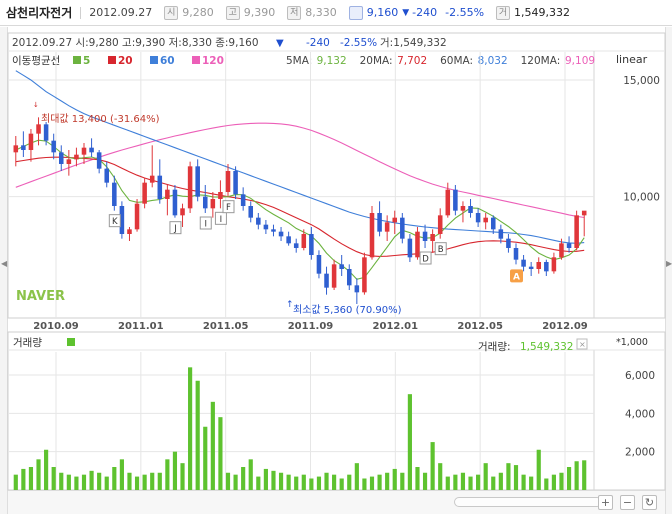 This screenshot has width=672, height=514. Describe the element at coordinates (542, 12) in the screenshot. I see `volume-value: 1,549,332` at that location.